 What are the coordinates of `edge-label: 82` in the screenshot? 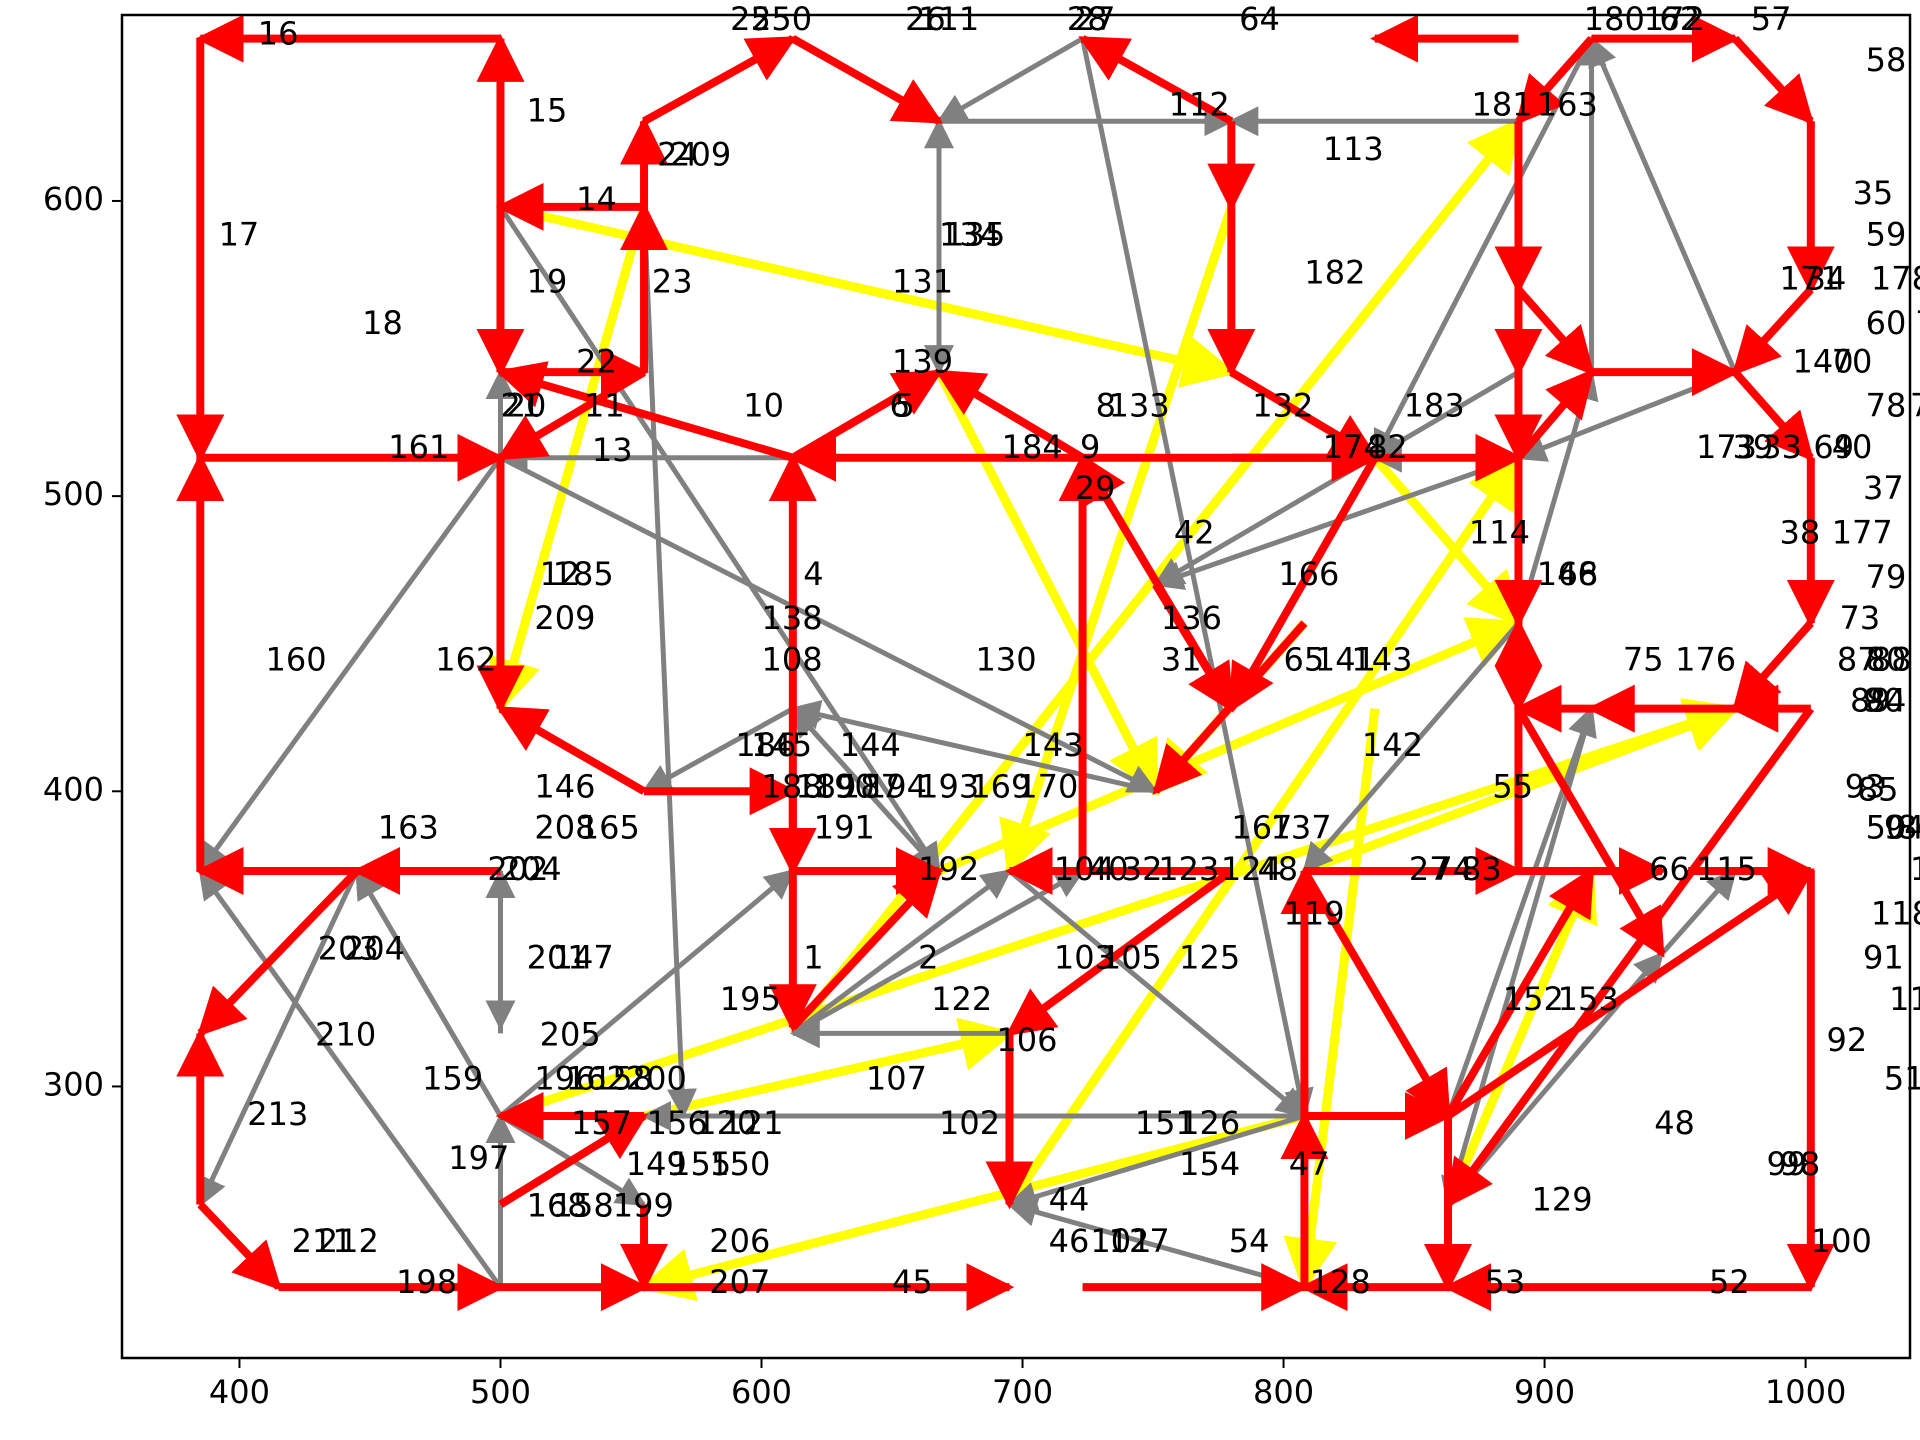 It's located at (1387, 447).